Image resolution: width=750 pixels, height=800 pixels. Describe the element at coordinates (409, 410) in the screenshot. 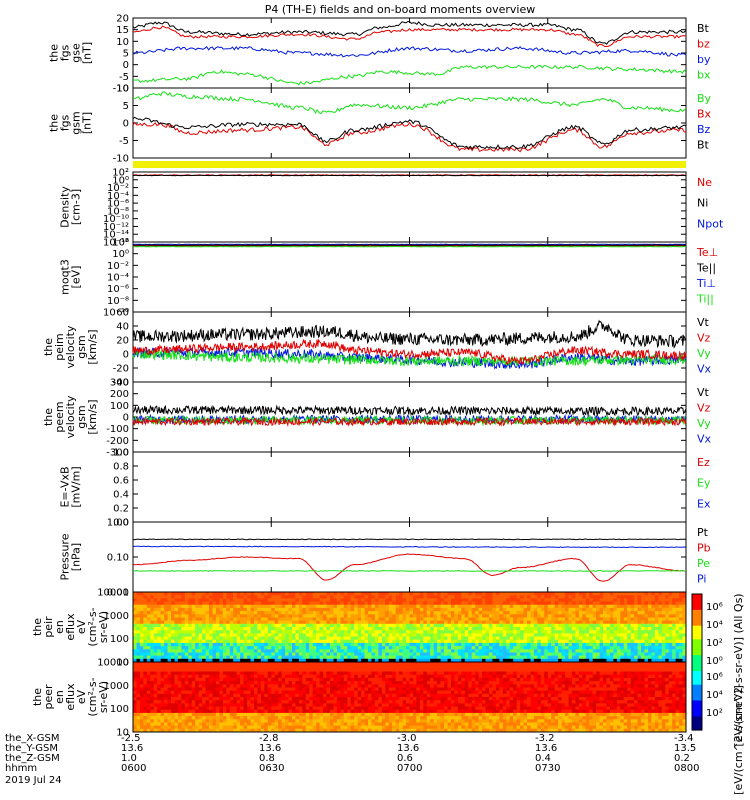

I see `series-Vt` at that location.